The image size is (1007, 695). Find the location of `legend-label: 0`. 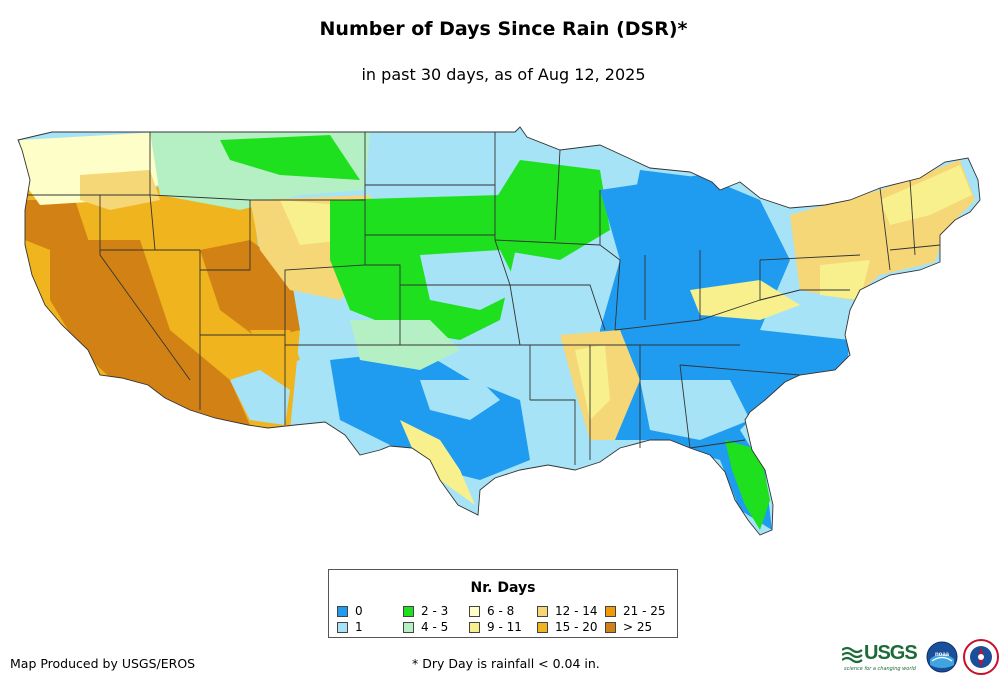

legend-label: 0 is located at coordinates (359, 611).